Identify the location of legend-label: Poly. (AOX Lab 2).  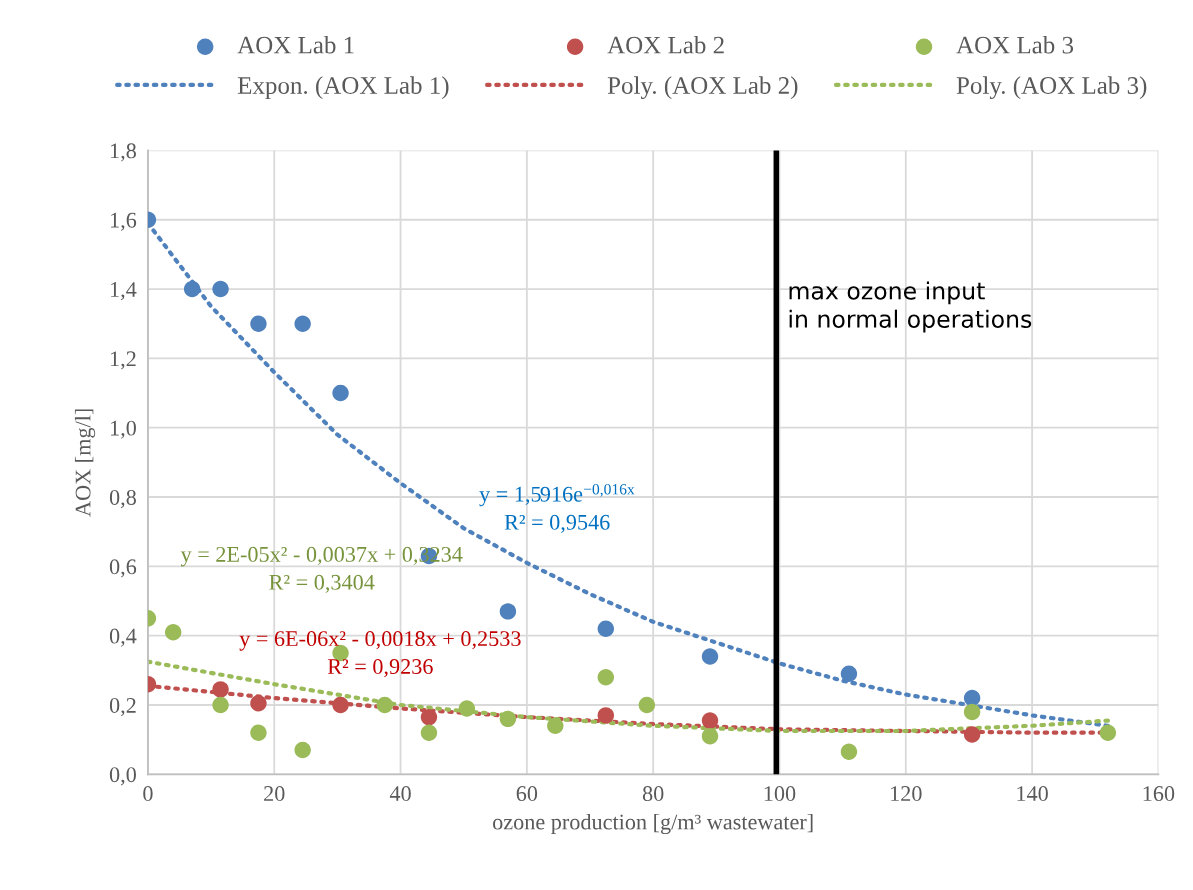
(702, 88).